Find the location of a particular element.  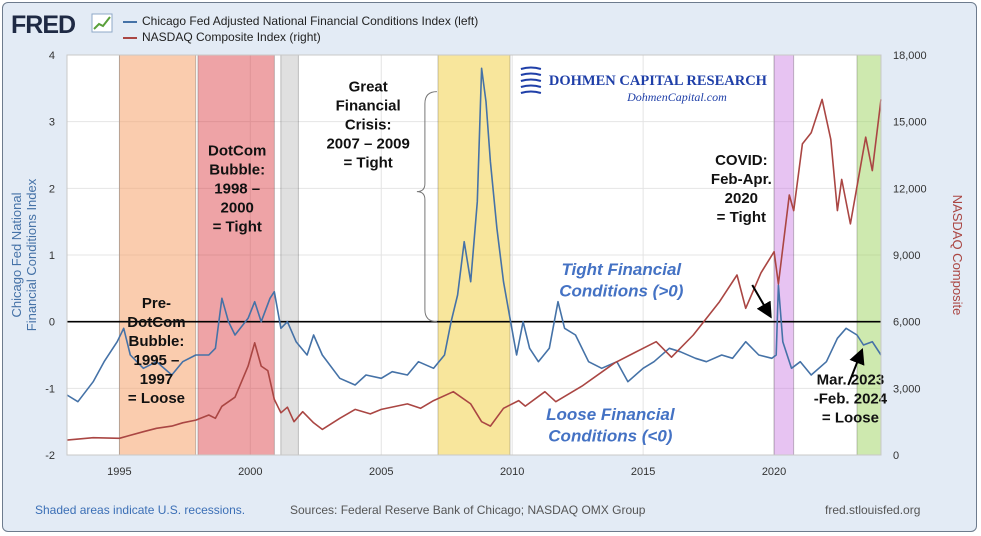

y-right-tick-label: 6,000 is located at coordinates (907, 323).